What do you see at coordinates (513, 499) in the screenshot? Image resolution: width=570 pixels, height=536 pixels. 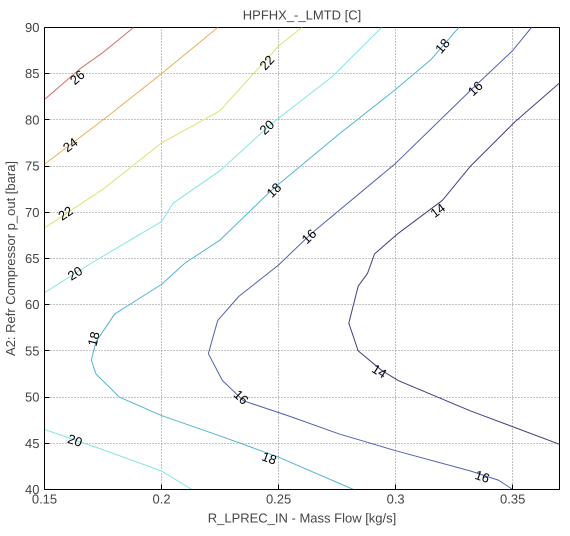 I see `x-tick-label: 0.35` at bounding box center [513, 499].